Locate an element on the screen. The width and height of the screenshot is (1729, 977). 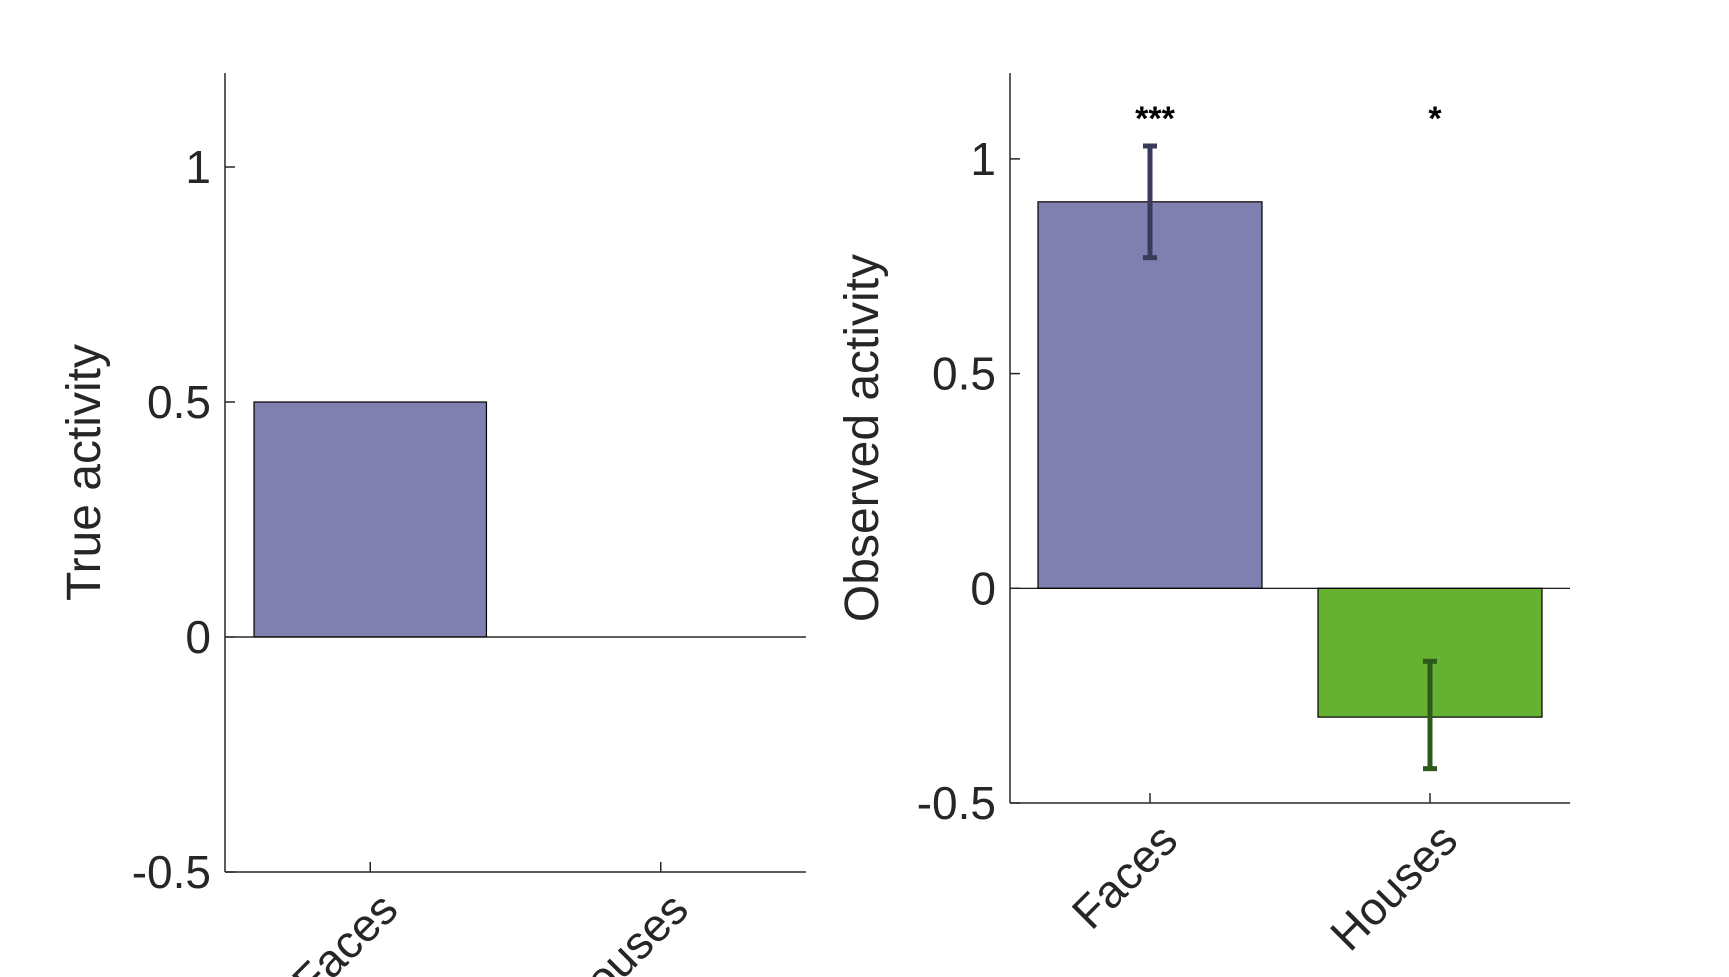
significance-marker: *** is located at coordinates (1155, 119).